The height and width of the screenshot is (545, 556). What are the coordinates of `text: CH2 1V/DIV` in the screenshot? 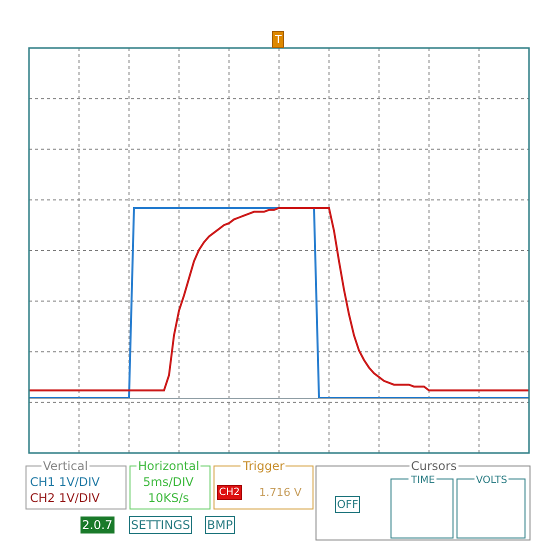 It's located at (65, 498).